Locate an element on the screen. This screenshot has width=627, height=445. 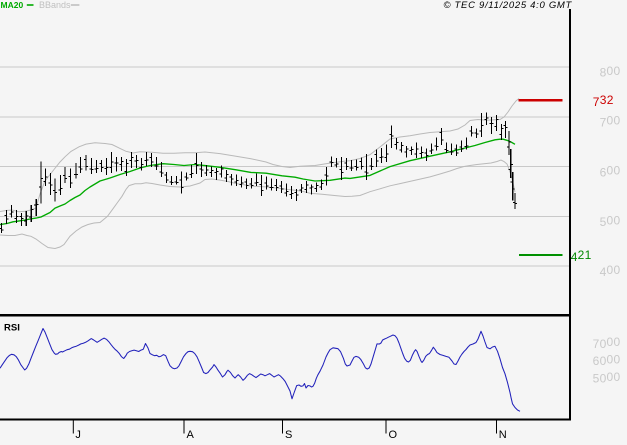
svg-text: 5000 is located at coordinates (607, 378).